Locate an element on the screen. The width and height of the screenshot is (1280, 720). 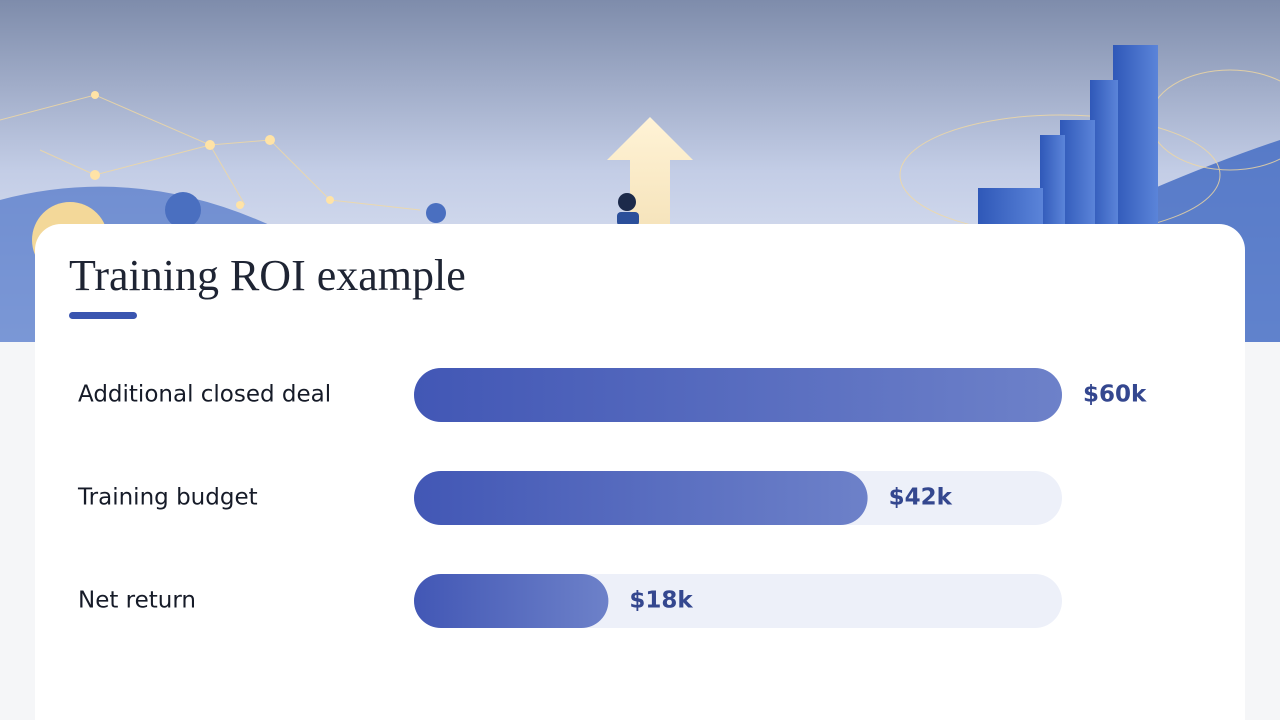
category-label: Training budget is located at coordinates (167, 498).